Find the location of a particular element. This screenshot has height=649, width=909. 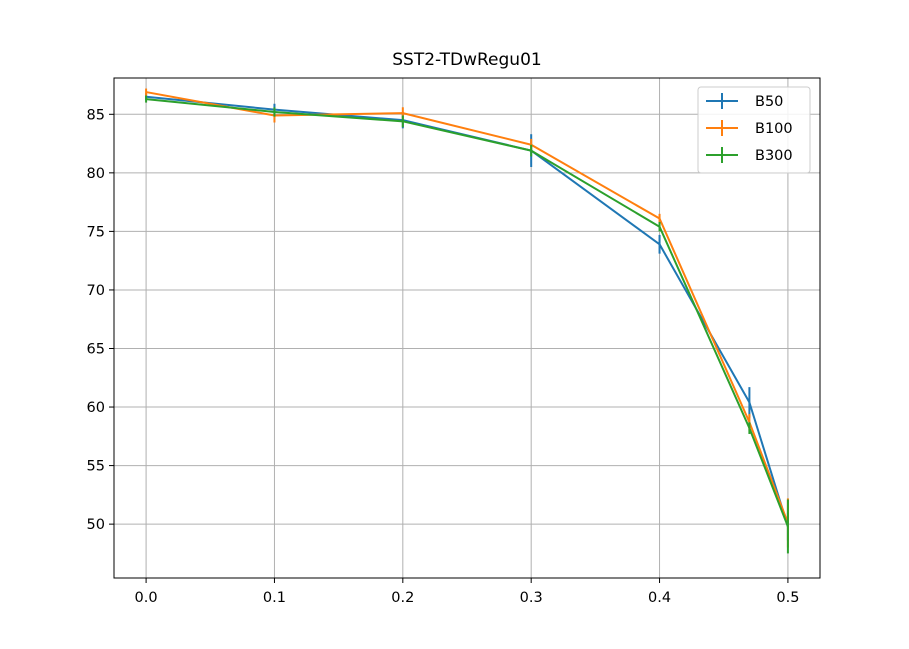

legend-label: B300 is located at coordinates (774, 156).